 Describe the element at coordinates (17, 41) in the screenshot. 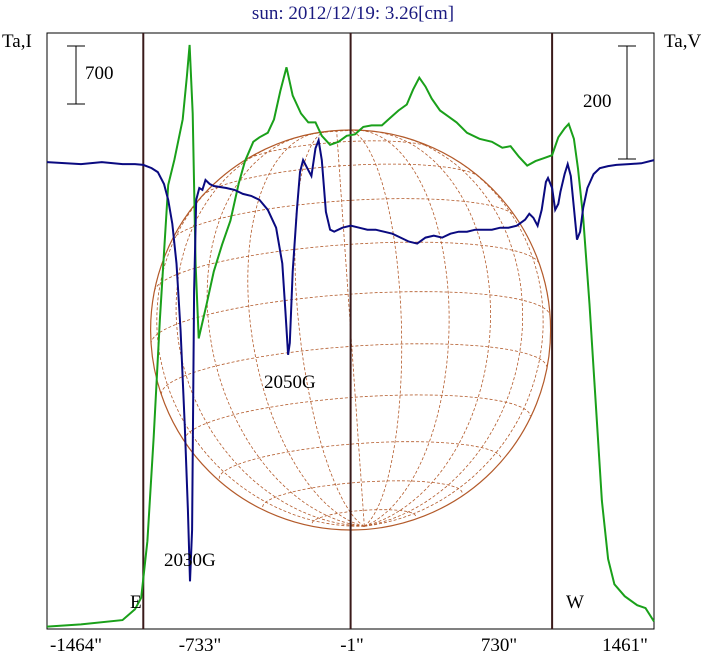

I see `y-axis-left-label: Ta,I` at that location.